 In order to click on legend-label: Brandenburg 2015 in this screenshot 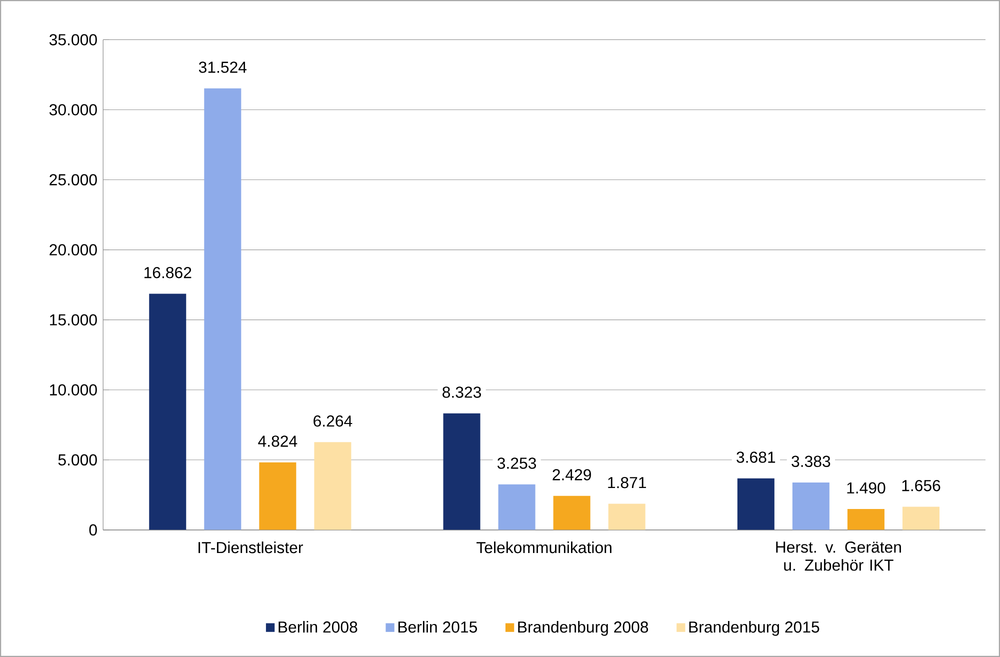, I will do `click(754, 628)`.